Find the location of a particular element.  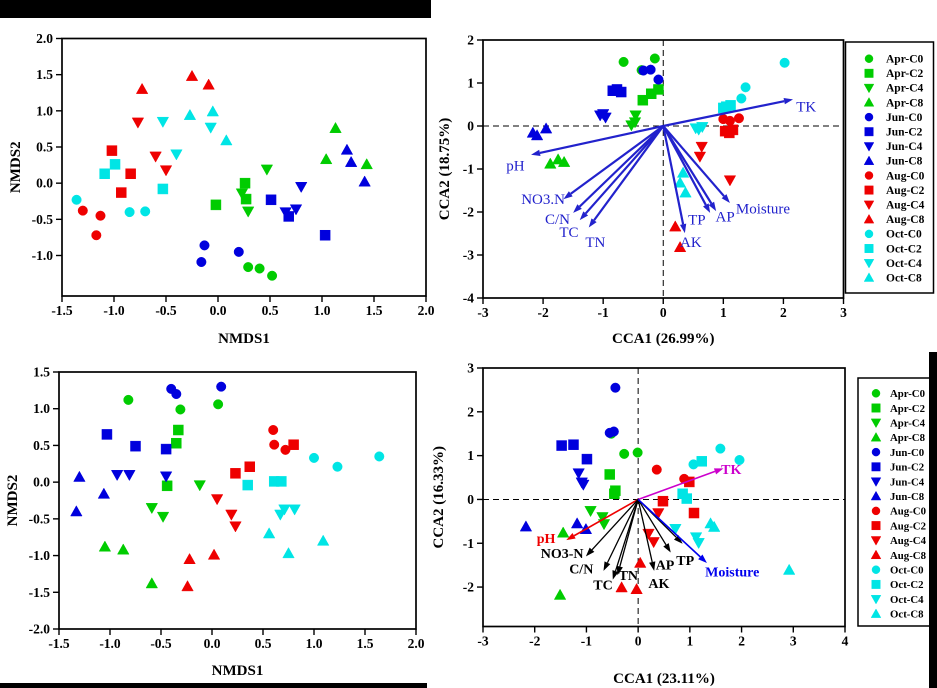

vector-Moisture: Moisture is located at coordinates (698, 539).